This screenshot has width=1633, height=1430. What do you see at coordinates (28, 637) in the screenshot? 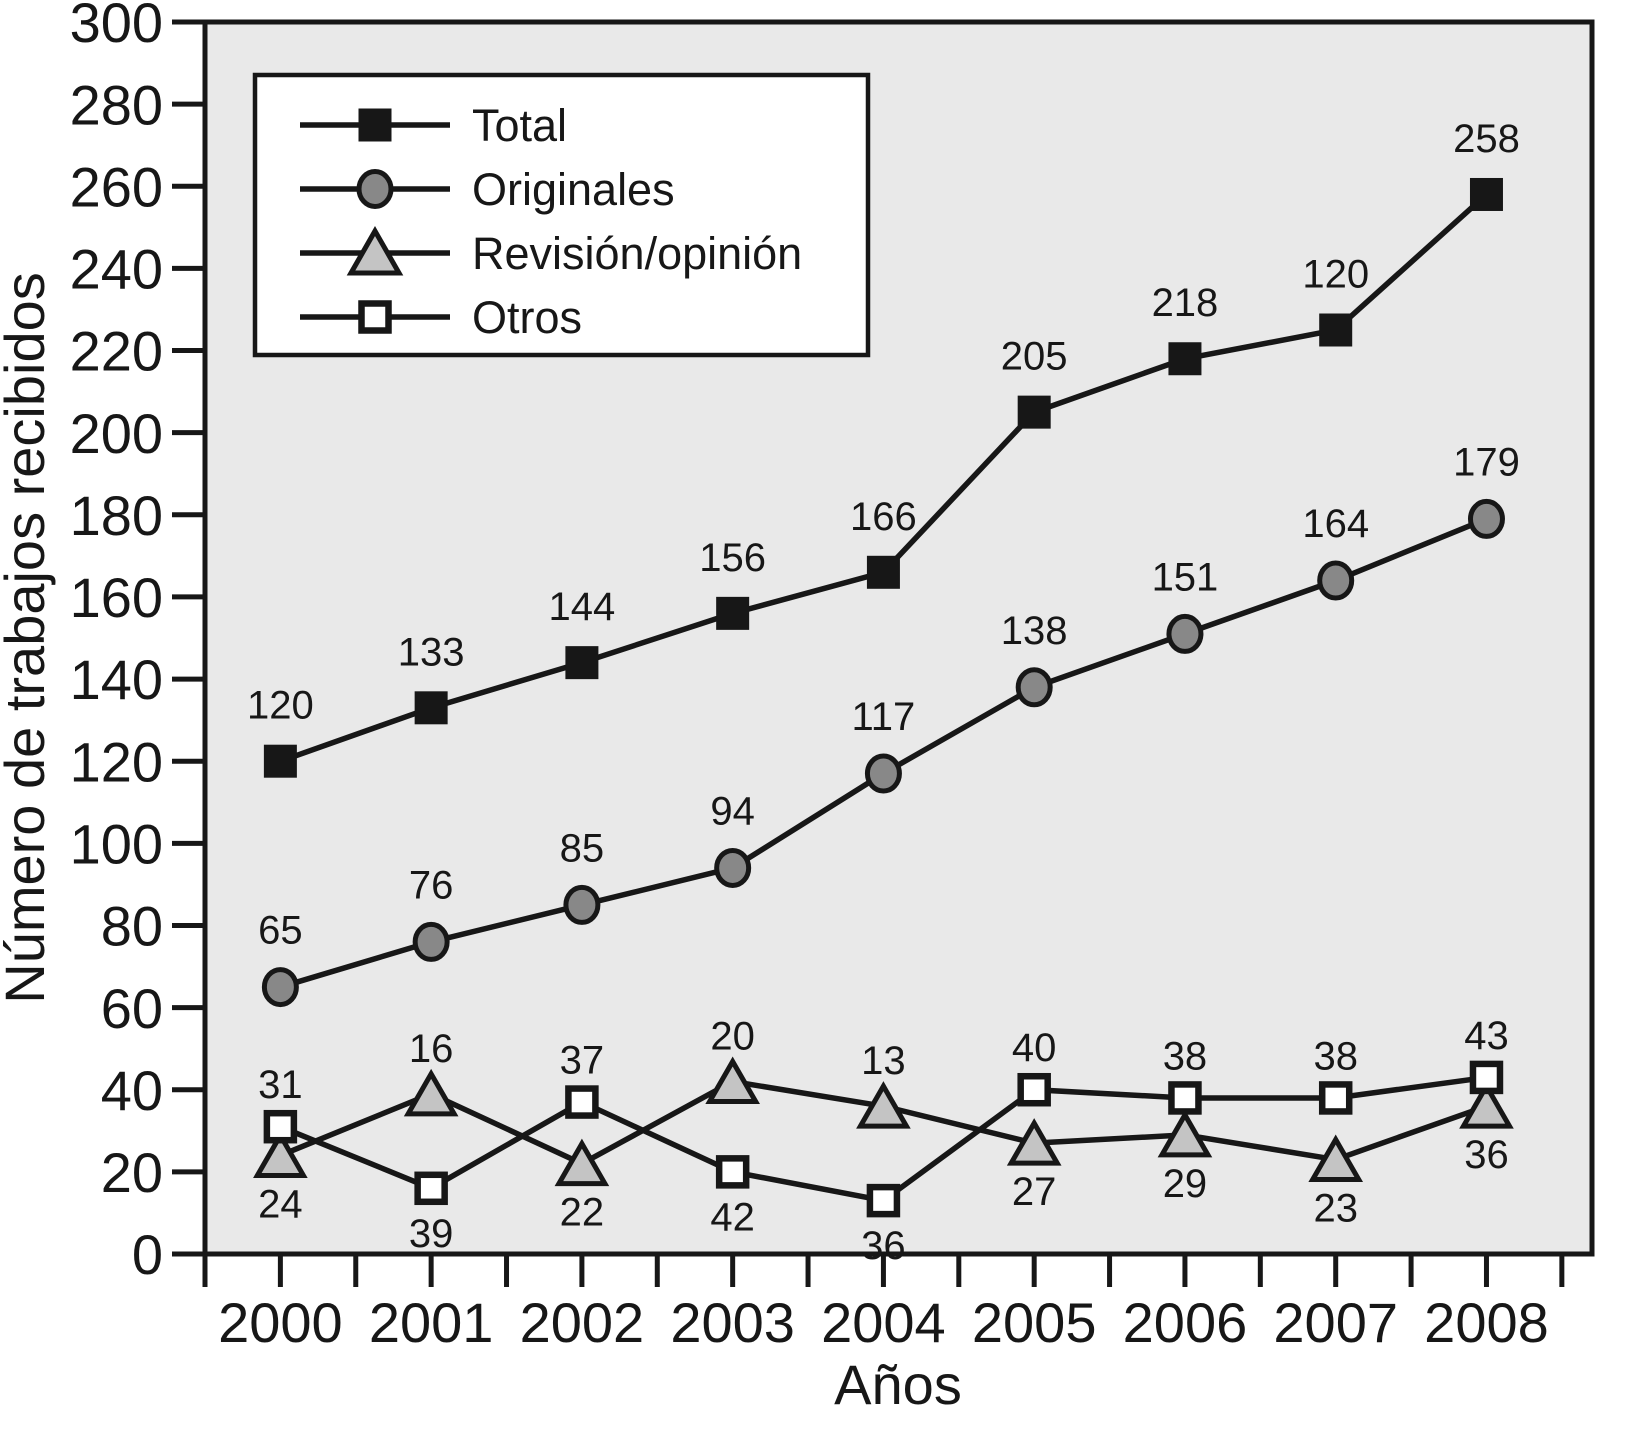
I see `y-axis-title: Número de trabajos recibidos` at bounding box center [28, 637].